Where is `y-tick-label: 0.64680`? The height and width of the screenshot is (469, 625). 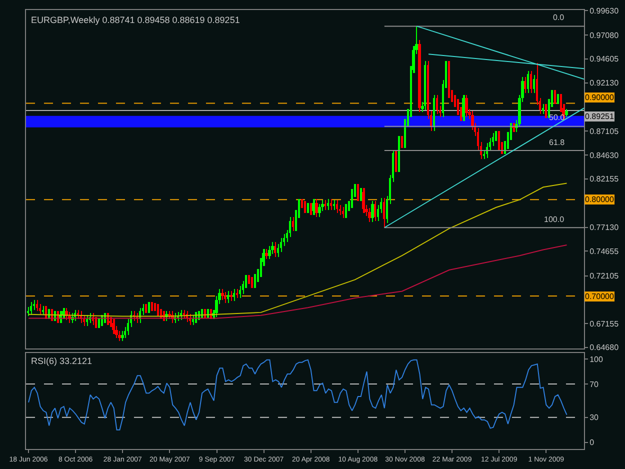
y-tick-label: 0.64680 is located at coordinates (605, 347).